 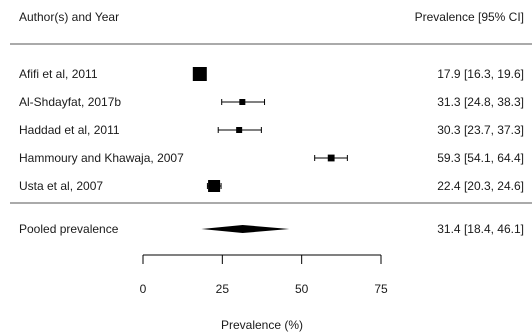 I want to click on x-tick-label: 50, so click(x=302, y=289).